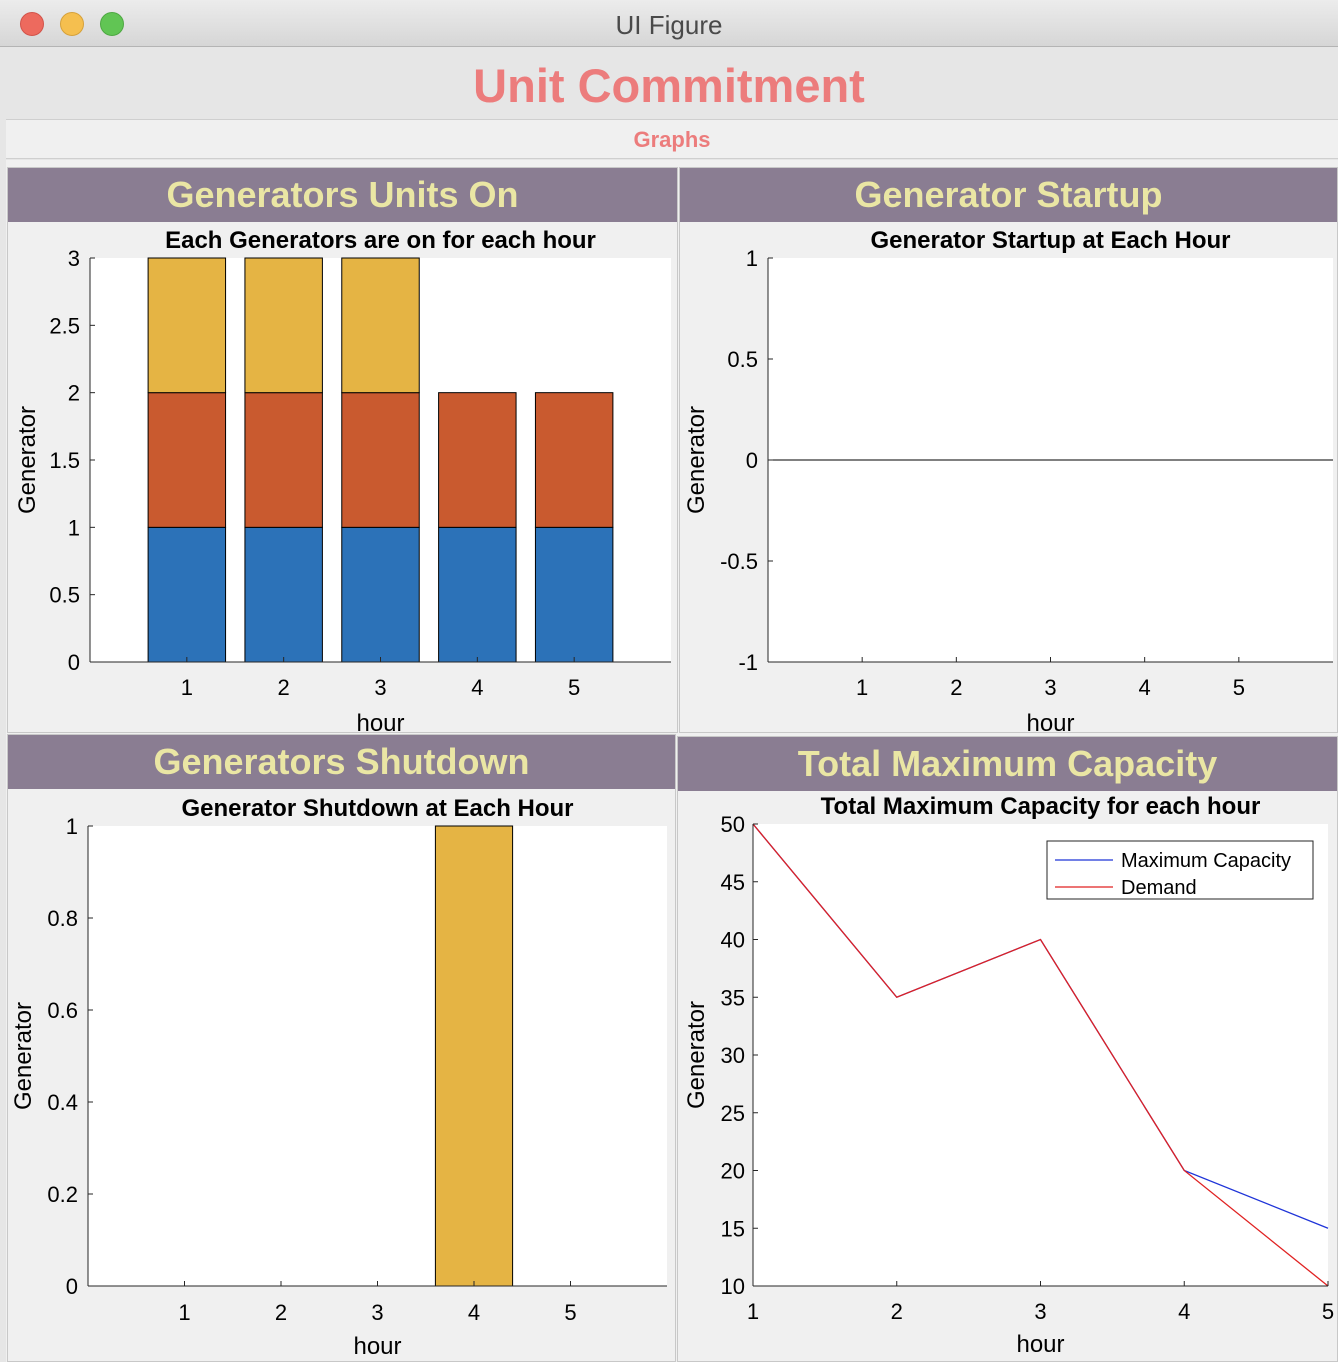 Image resolution: width=1338 pixels, height=1362 pixels. What do you see at coordinates (733, 1055) in the screenshot?
I see `y-tick-label: 30` at bounding box center [733, 1055].